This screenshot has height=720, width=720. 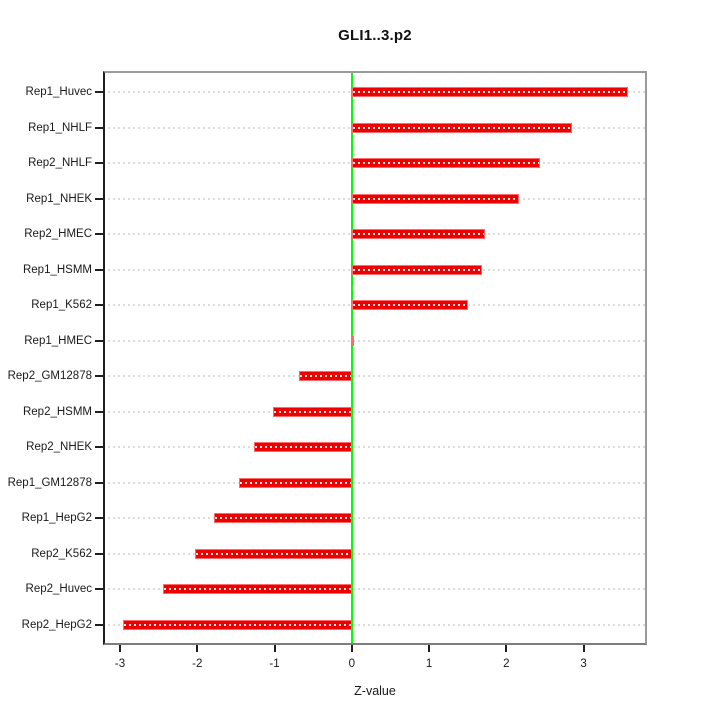 I want to click on y-axis-label: Rep1_NHEK, so click(x=59, y=198).